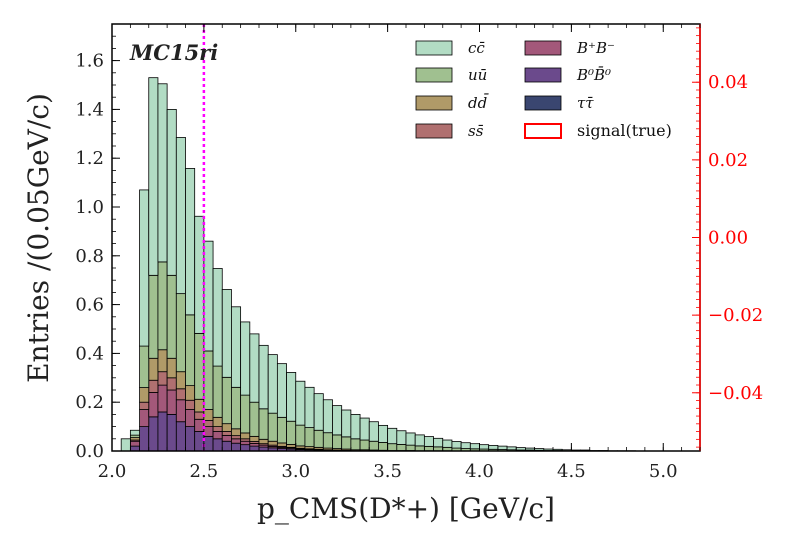 The image size is (800, 550). What do you see at coordinates (478, 103) in the screenshot?
I see `legend-label: dd̄` at bounding box center [478, 103].